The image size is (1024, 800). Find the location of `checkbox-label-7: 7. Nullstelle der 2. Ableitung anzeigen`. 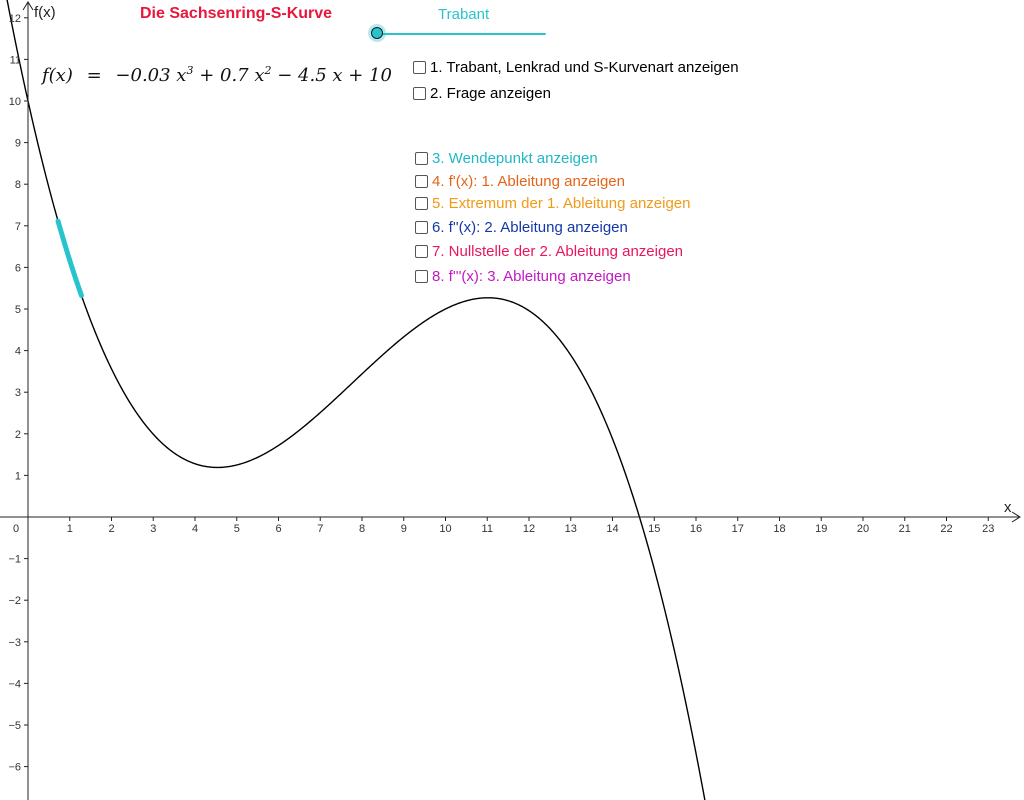

checkbox-label-7: 7. Nullstelle der 2. Ableitung anzeigen is located at coordinates (558, 251).